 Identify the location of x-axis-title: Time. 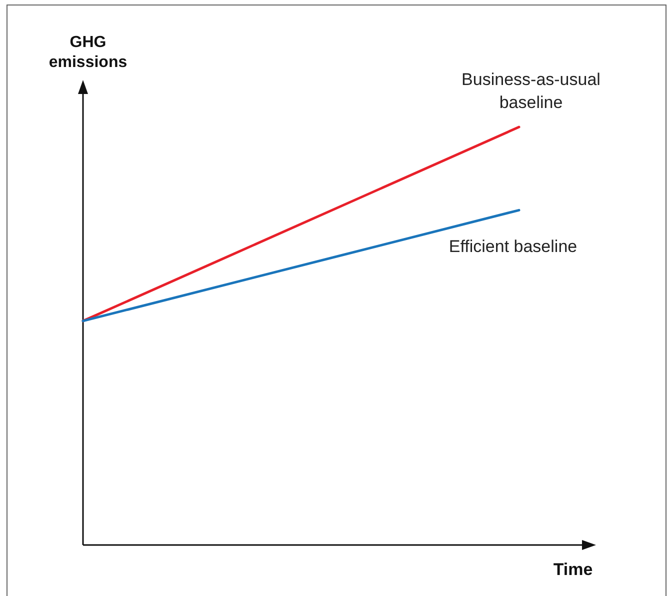
(573, 569).